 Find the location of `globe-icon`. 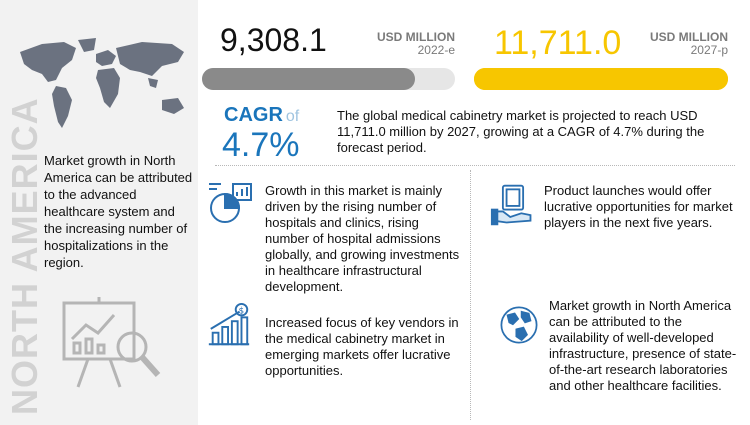

globe-icon is located at coordinates (519, 325).